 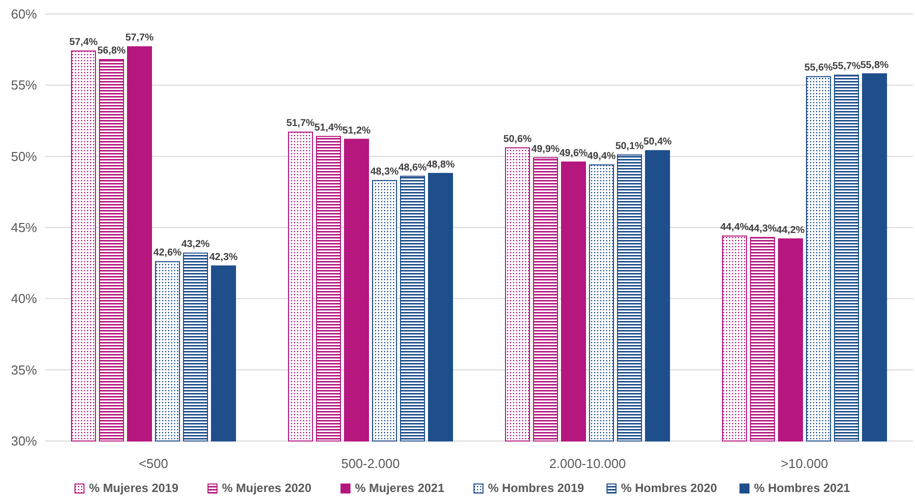 What do you see at coordinates (195, 244) in the screenshot?
I see `data-label: 43,2%` at bounding box center [195, 244].